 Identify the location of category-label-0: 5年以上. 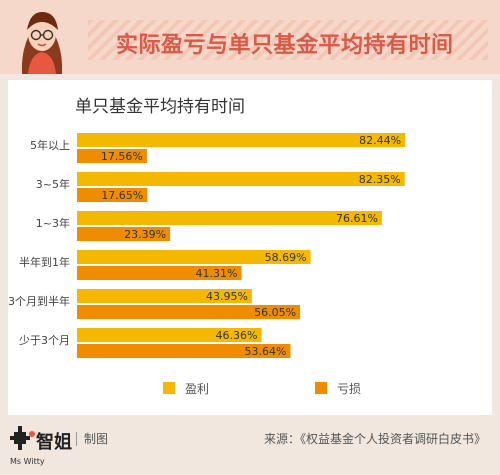
(50, 145).